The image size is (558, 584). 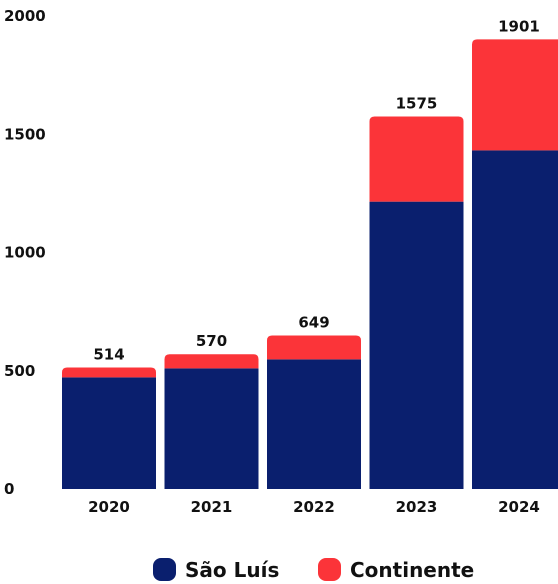 I want to click on x-tick-label: 2024, so click(x=519, y=507).